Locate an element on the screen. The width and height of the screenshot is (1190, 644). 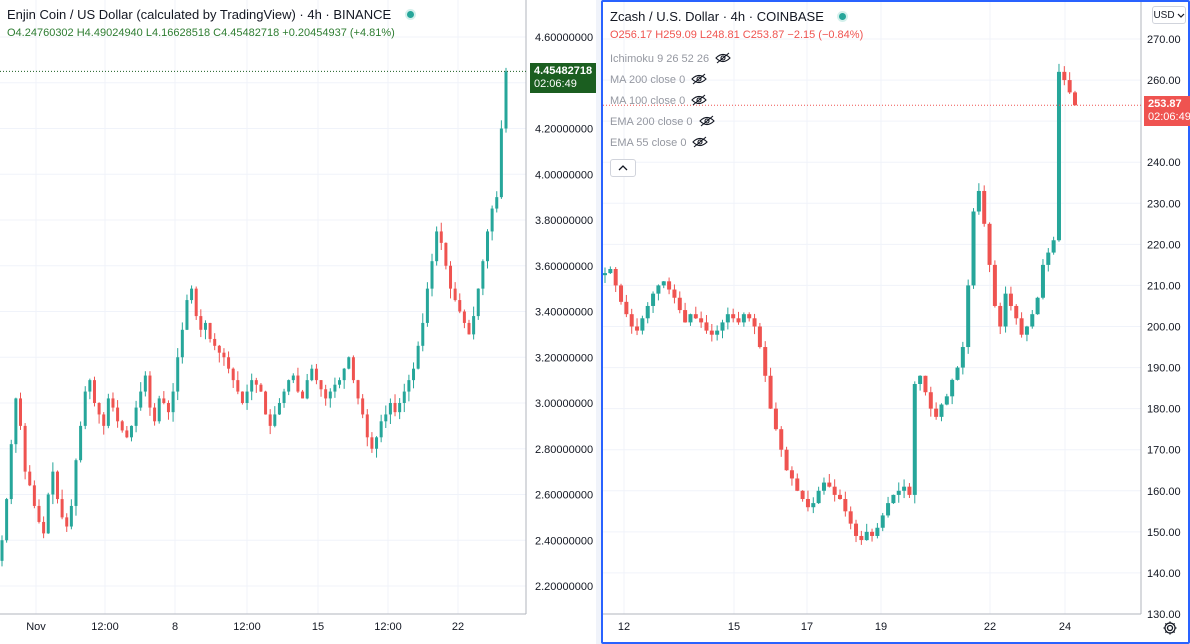
indicator-row: EMA 55 close 0 is located at coordinates (736, 143).